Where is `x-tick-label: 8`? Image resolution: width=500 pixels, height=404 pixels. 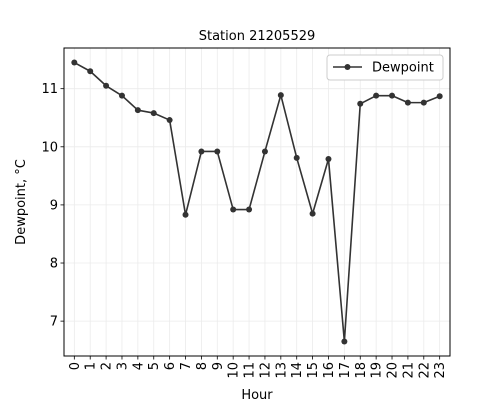 x-tick-label: 8 is located at coordinates (202, 366).